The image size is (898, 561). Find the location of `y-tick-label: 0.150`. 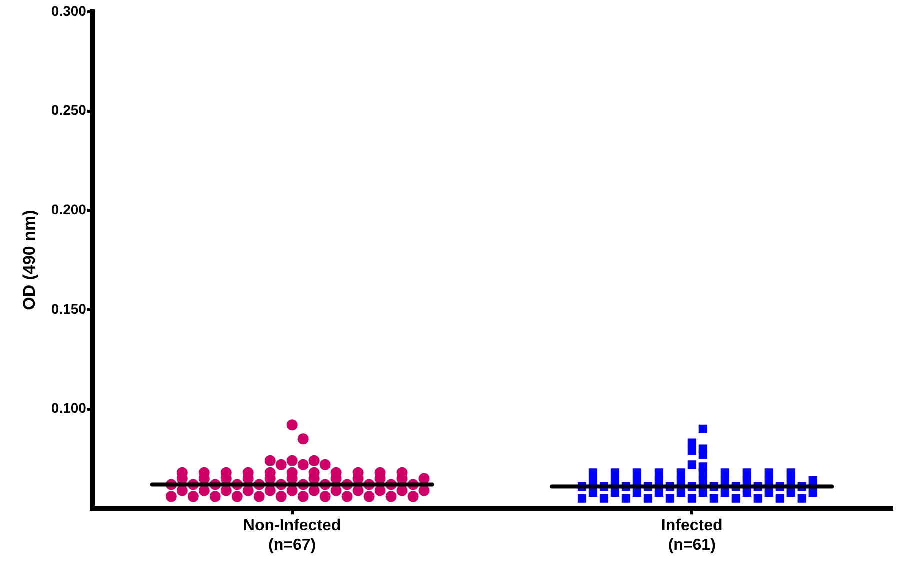

y-tick-label: 0.150 is located at coordinates (69, 308).